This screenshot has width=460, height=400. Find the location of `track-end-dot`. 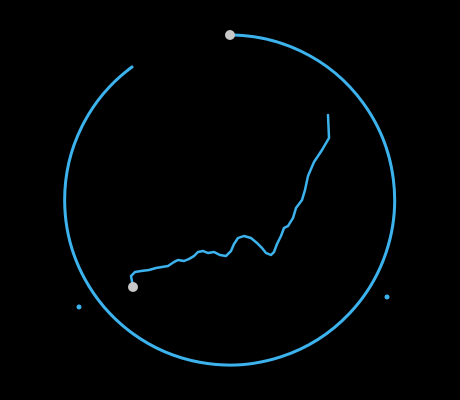

track-end-dot is located at coordinates (133, 287).